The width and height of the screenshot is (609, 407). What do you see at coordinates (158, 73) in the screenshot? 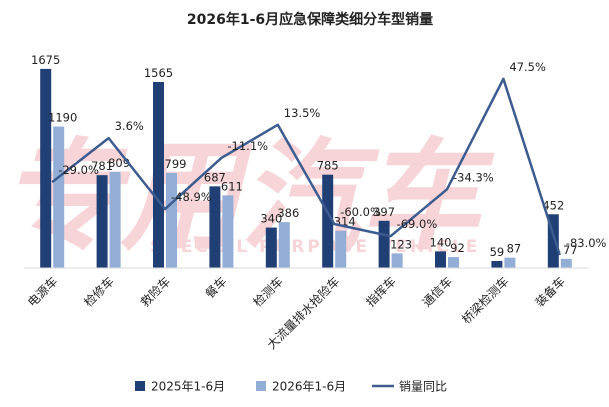
I see `data-label-2025: 1565` at bounding box center [158, 73].